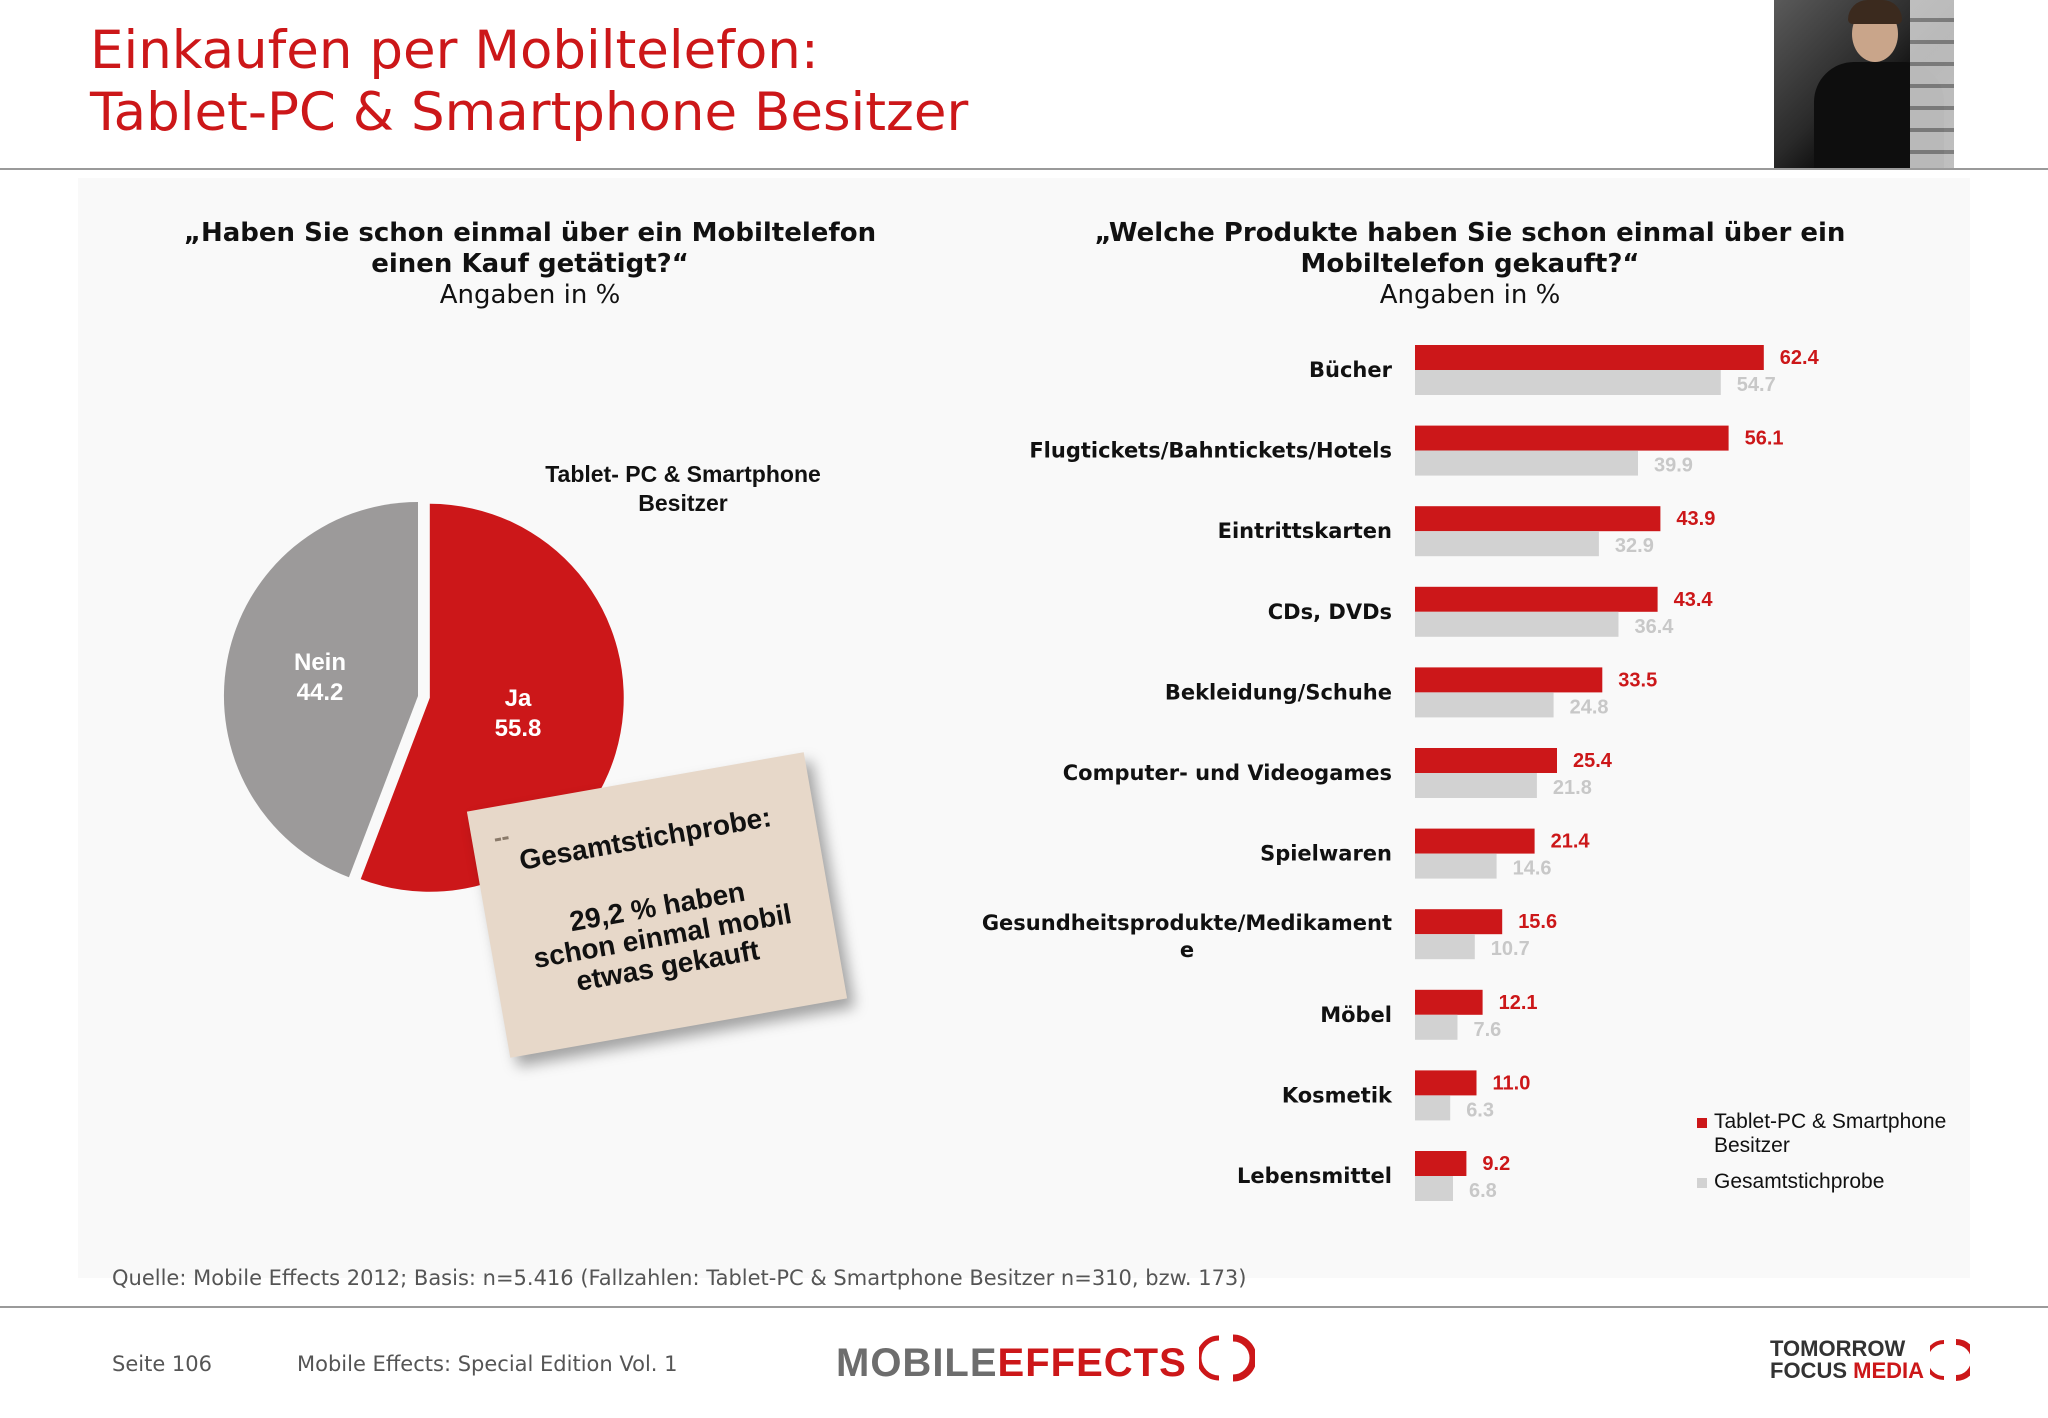  Describe the element at coordinates (1187, 950) in the screenshot. I see `category-label-wrap: e` at that location.